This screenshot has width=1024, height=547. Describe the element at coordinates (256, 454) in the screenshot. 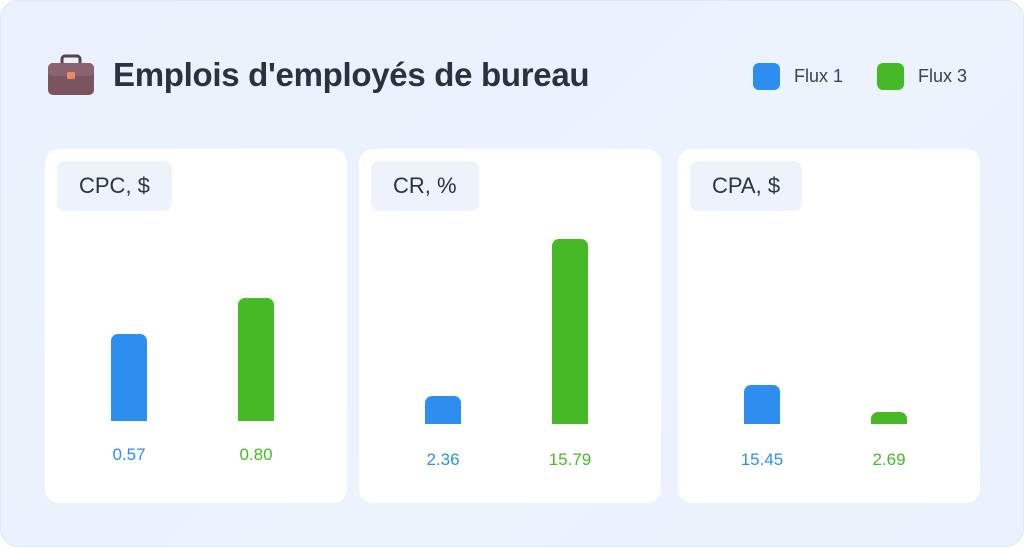

I see `value-label-cpc-flux-3: 0.80` at that location.